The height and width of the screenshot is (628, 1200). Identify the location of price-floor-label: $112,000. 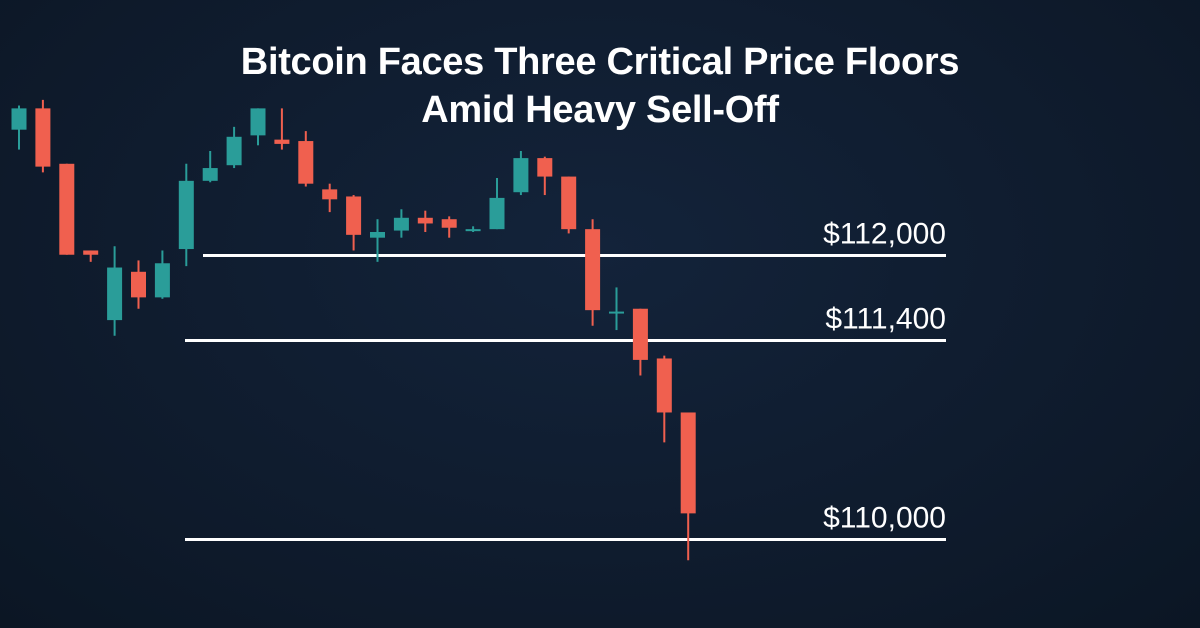
(884, 234).